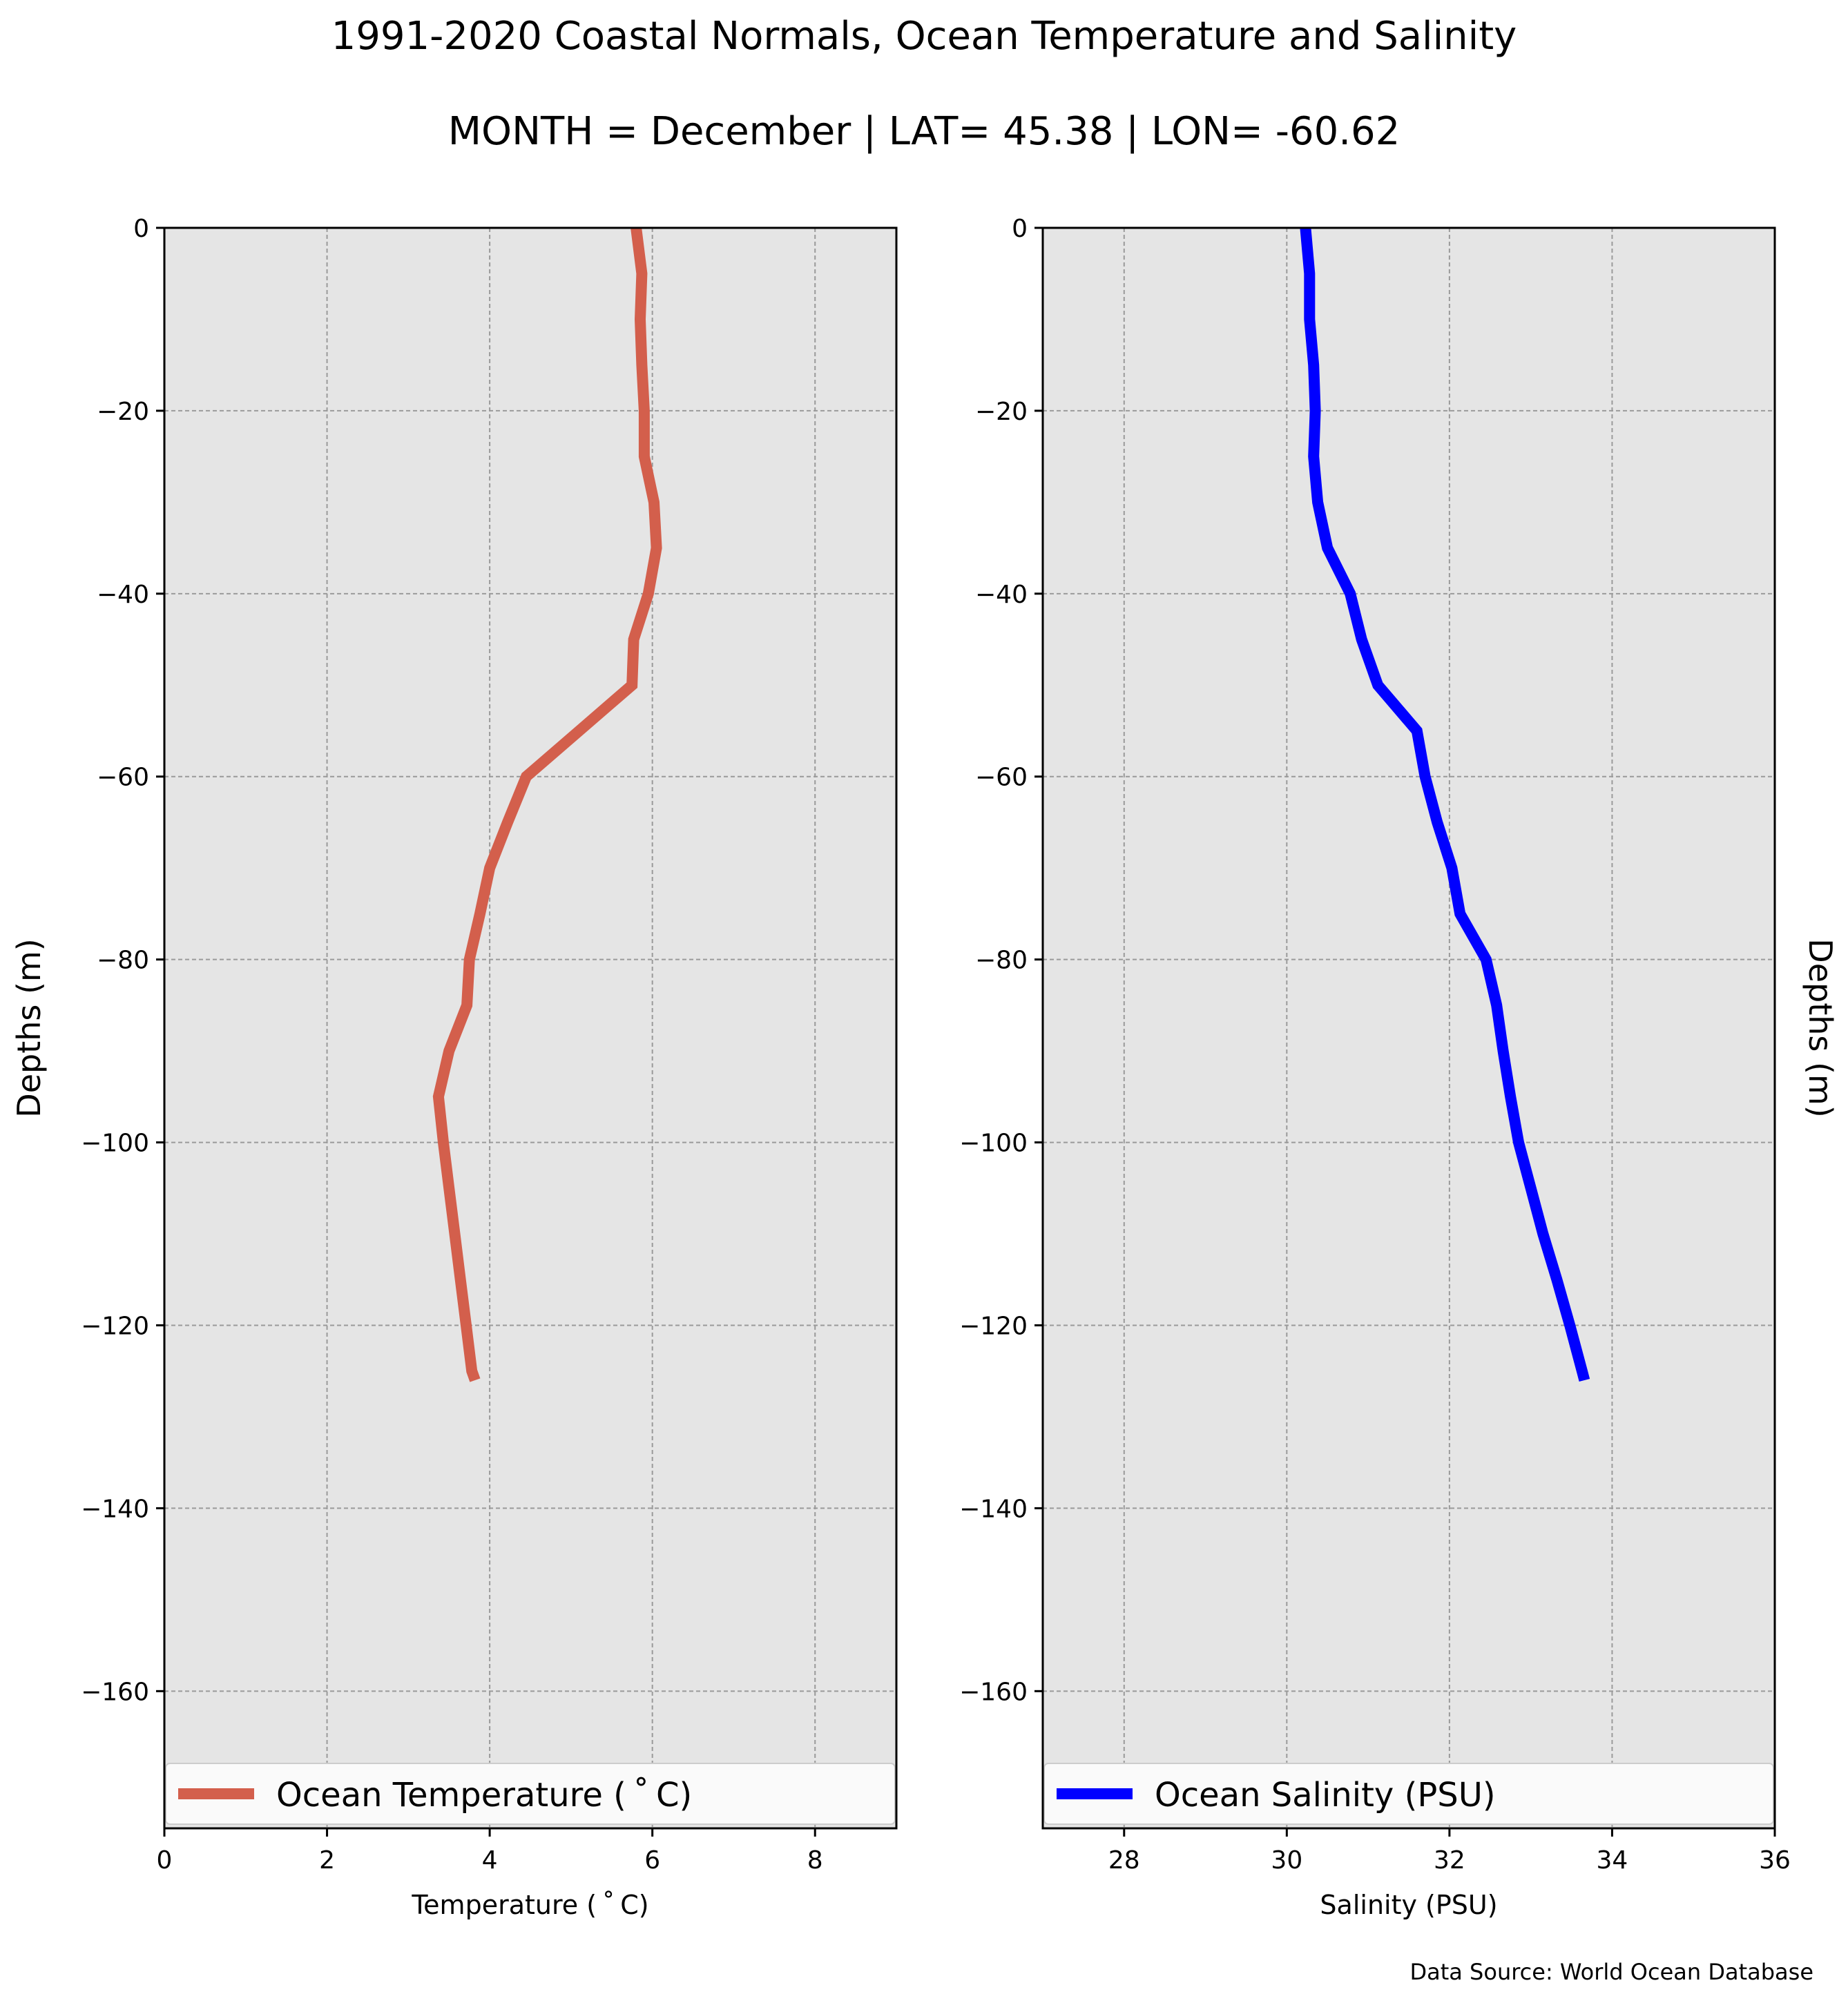 The image size is (1848, 2003). What do you see at coordinates (1611, 1972) in the screenshot?
I see `data-source-note: Data Source: World Ocean Database` at bounding box center [1611, 1972].